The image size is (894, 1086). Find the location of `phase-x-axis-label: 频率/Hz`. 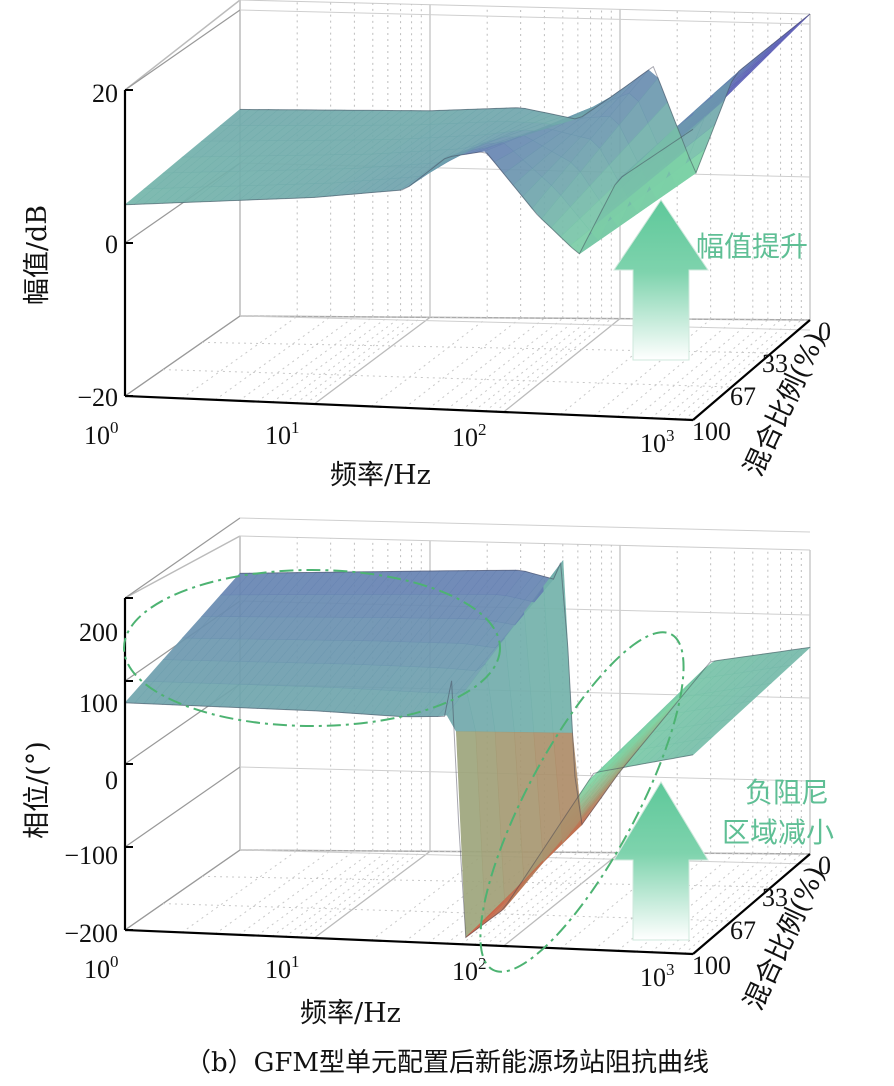

phase-x-axis-label: 频率/Hz is located at coordinates (350, 1013).